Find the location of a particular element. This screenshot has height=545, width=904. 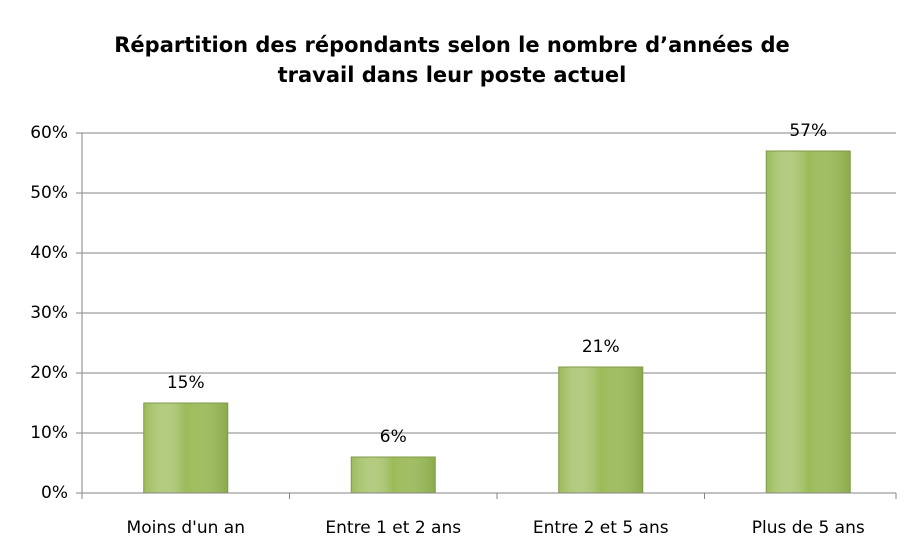

x-tick-label: Plus de 5 ans is located at coordinates (808, 528).